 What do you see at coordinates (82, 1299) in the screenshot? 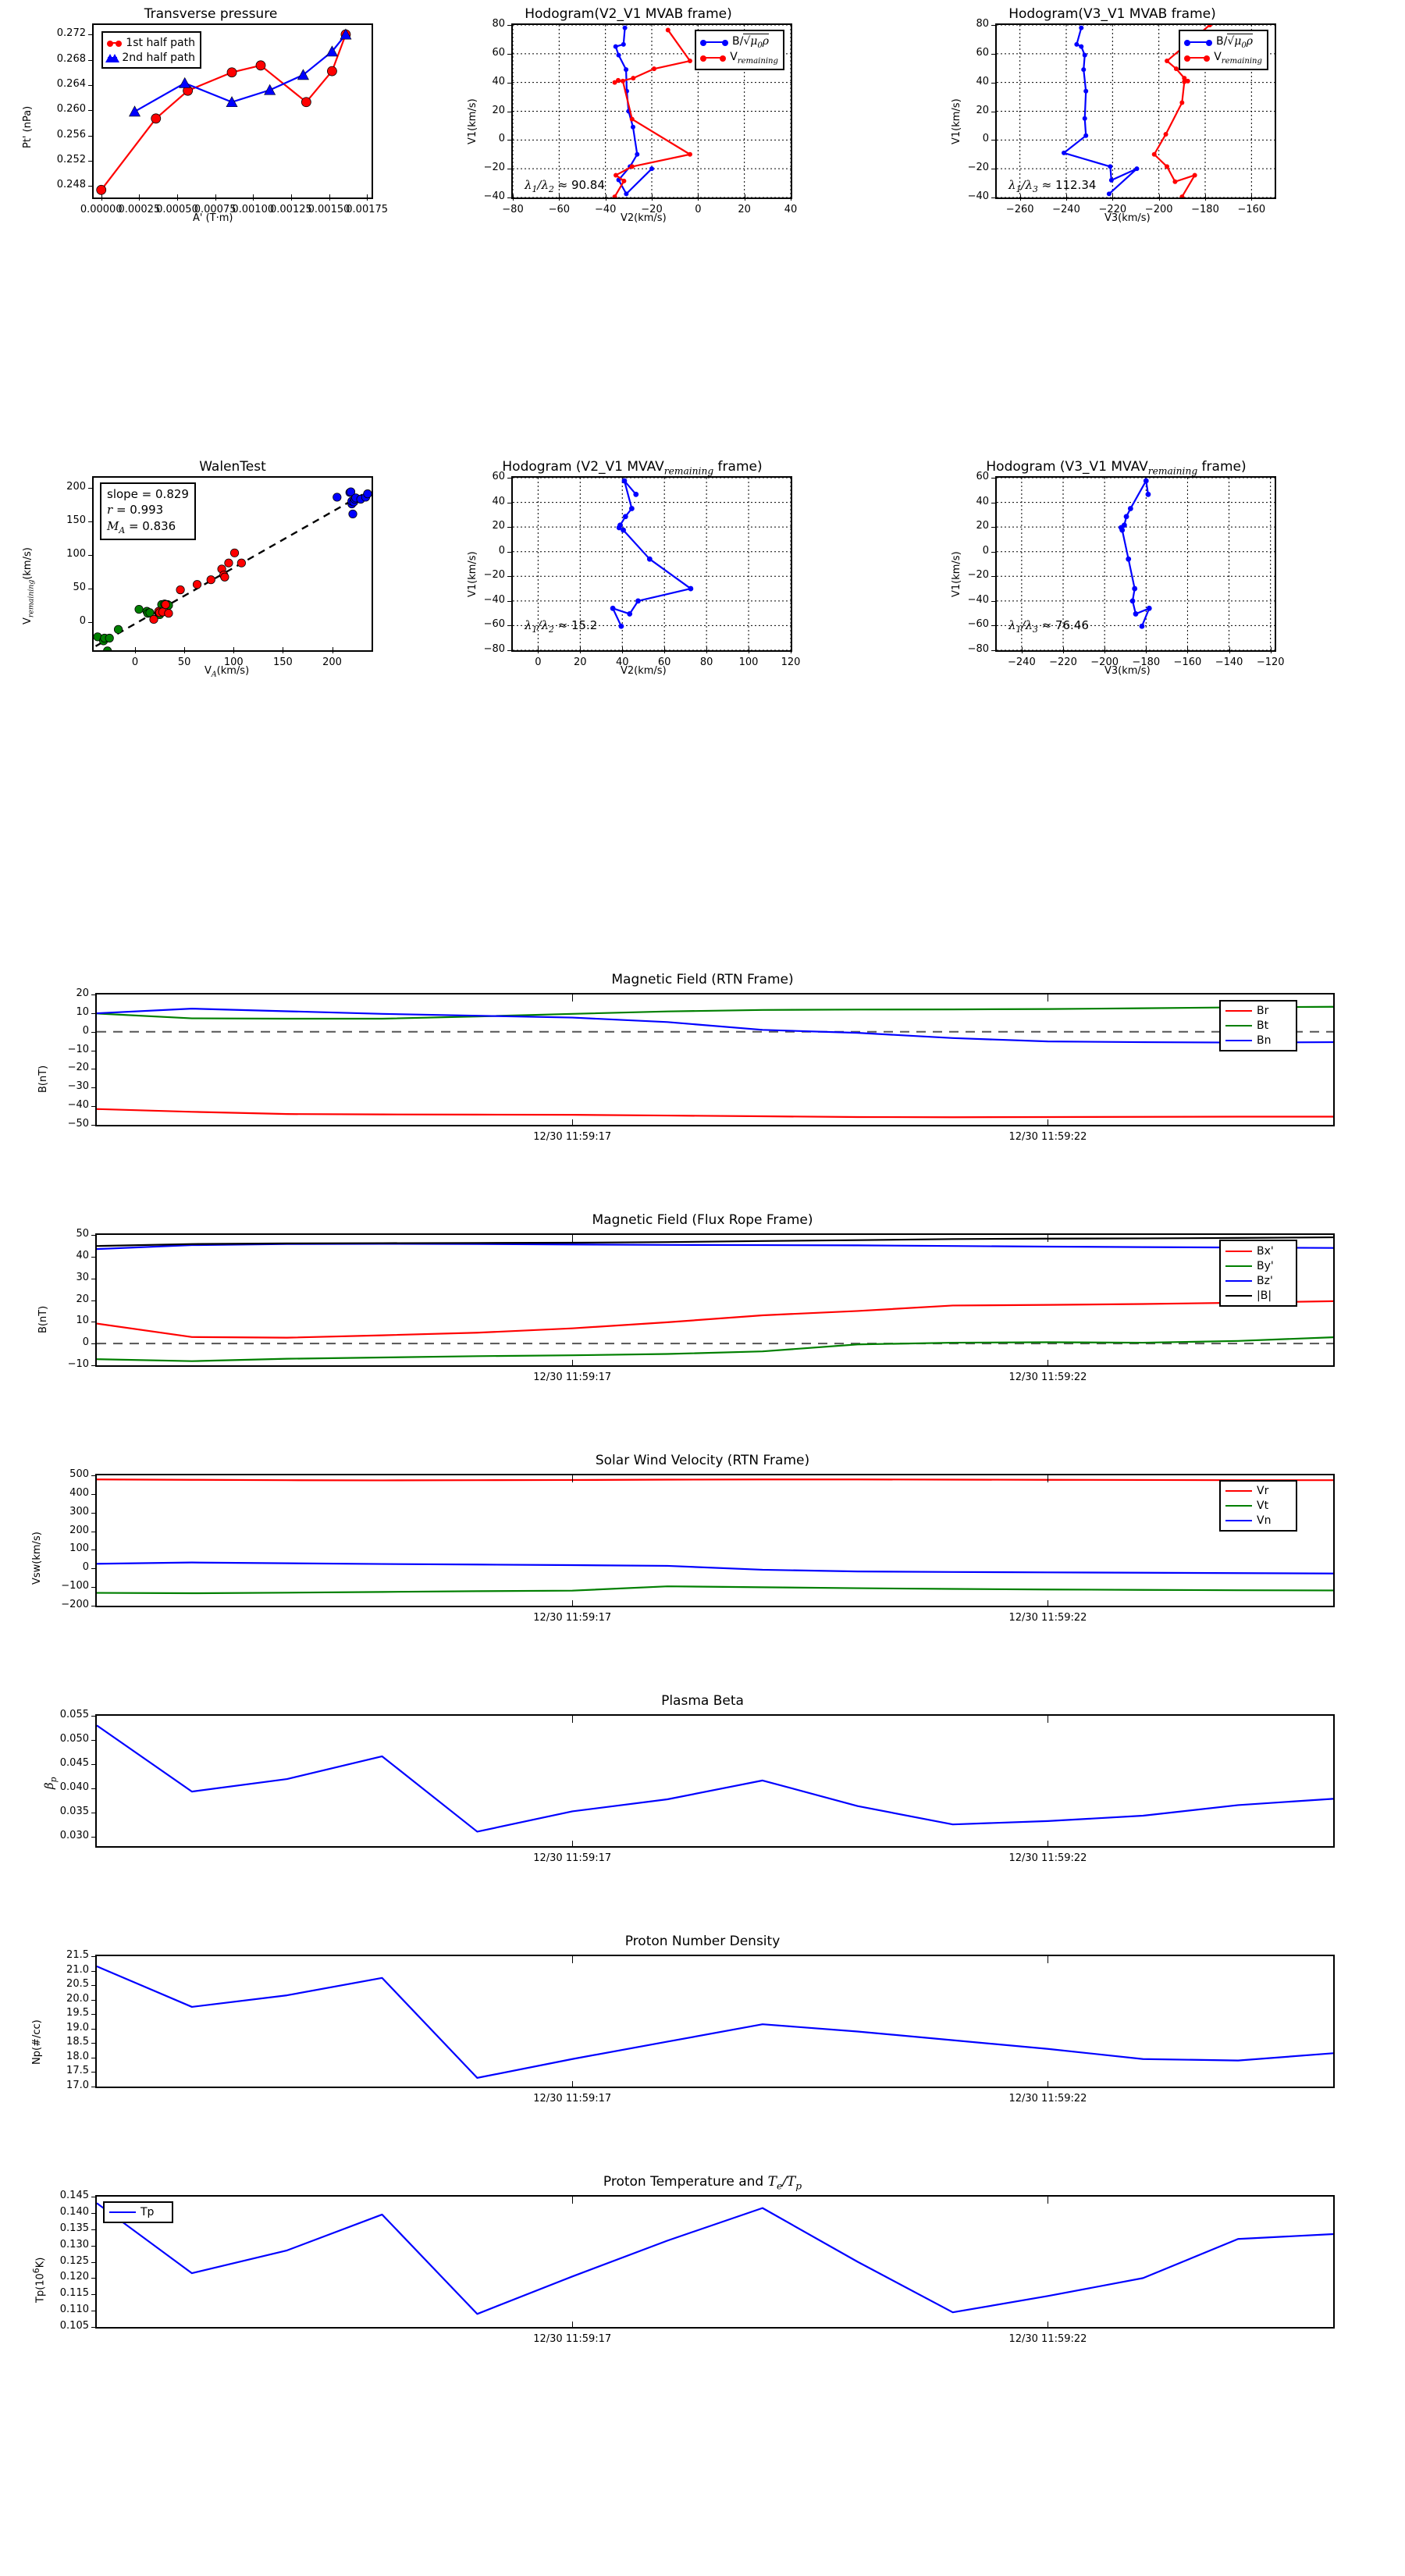
I see `y-tick-label: 20` at bounding box center [82, 1299].